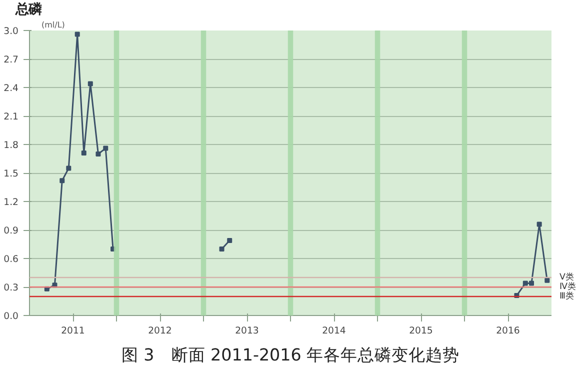 The height and width of the screenshot is (371, 579). Describe the element at coordinates (73, 331) in the screenshot. I see `x-tick-label: 2011` at that location.